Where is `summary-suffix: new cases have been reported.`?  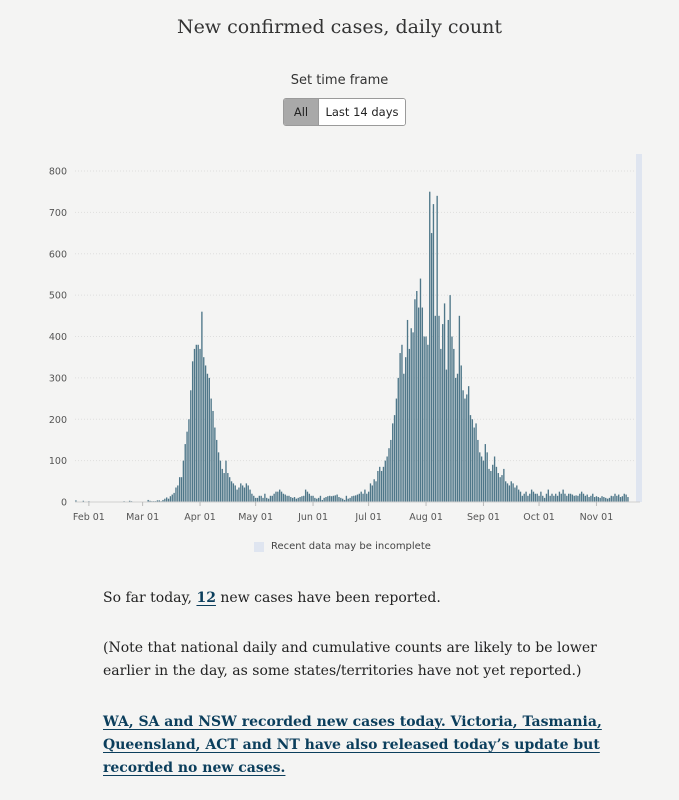
summary-suffix: new cases have been reported. is located at coordinates (328, 598).